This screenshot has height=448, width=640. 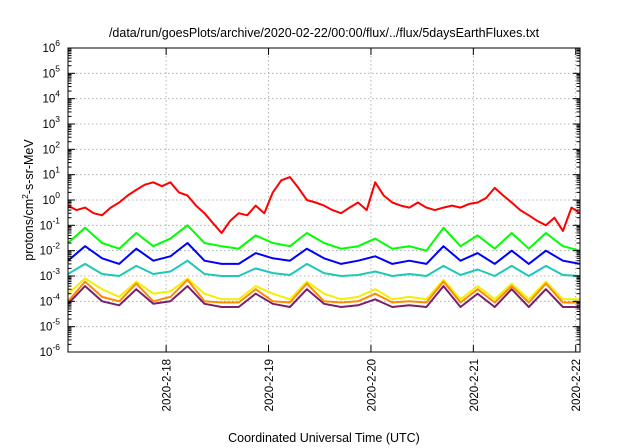 What do you see at coordinates (51, 71) in the screenshot?
I see `y-tick-label: 10⁵` at bounding box center [51, 71].